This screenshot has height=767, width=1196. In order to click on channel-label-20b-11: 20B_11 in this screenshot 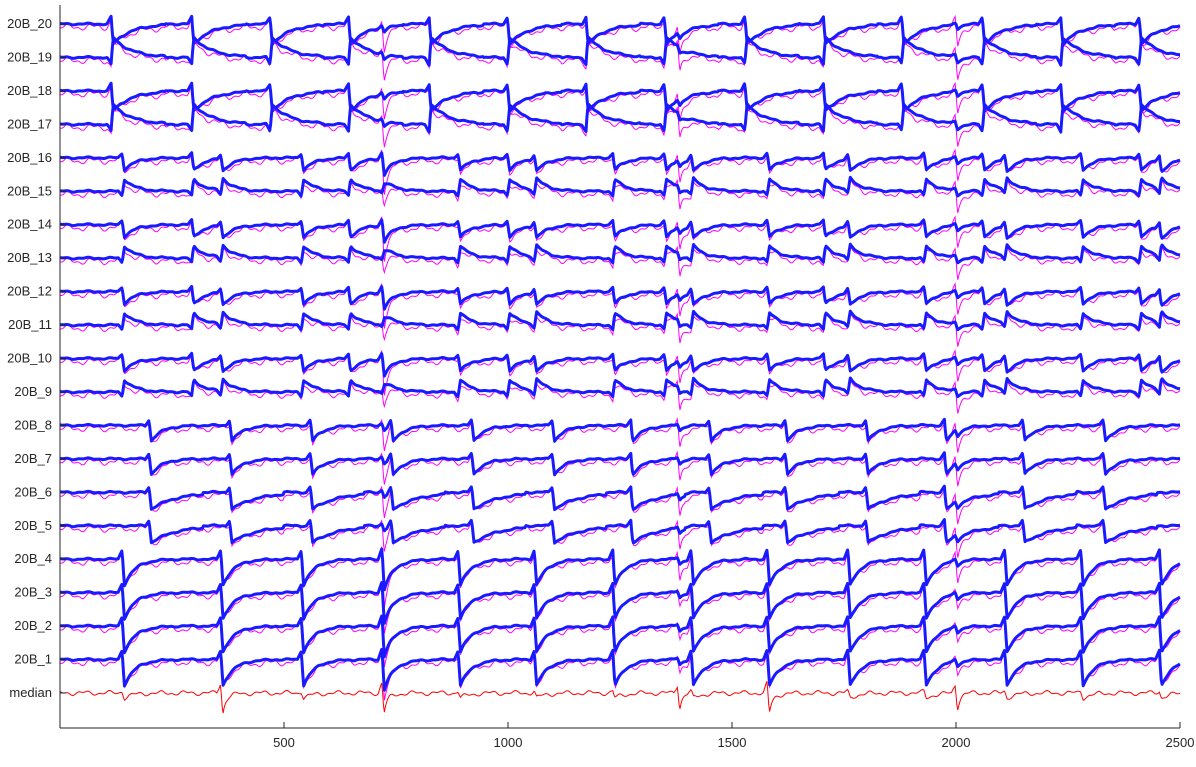, I will do `click(30, 324)`.